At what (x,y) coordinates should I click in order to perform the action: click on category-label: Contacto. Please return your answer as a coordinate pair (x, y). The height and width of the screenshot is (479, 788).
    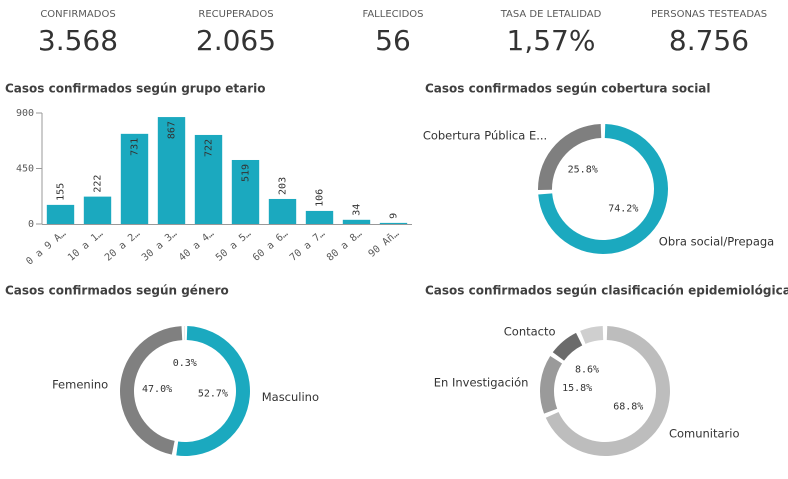
    Looking at the image, I should click on (530, 331).